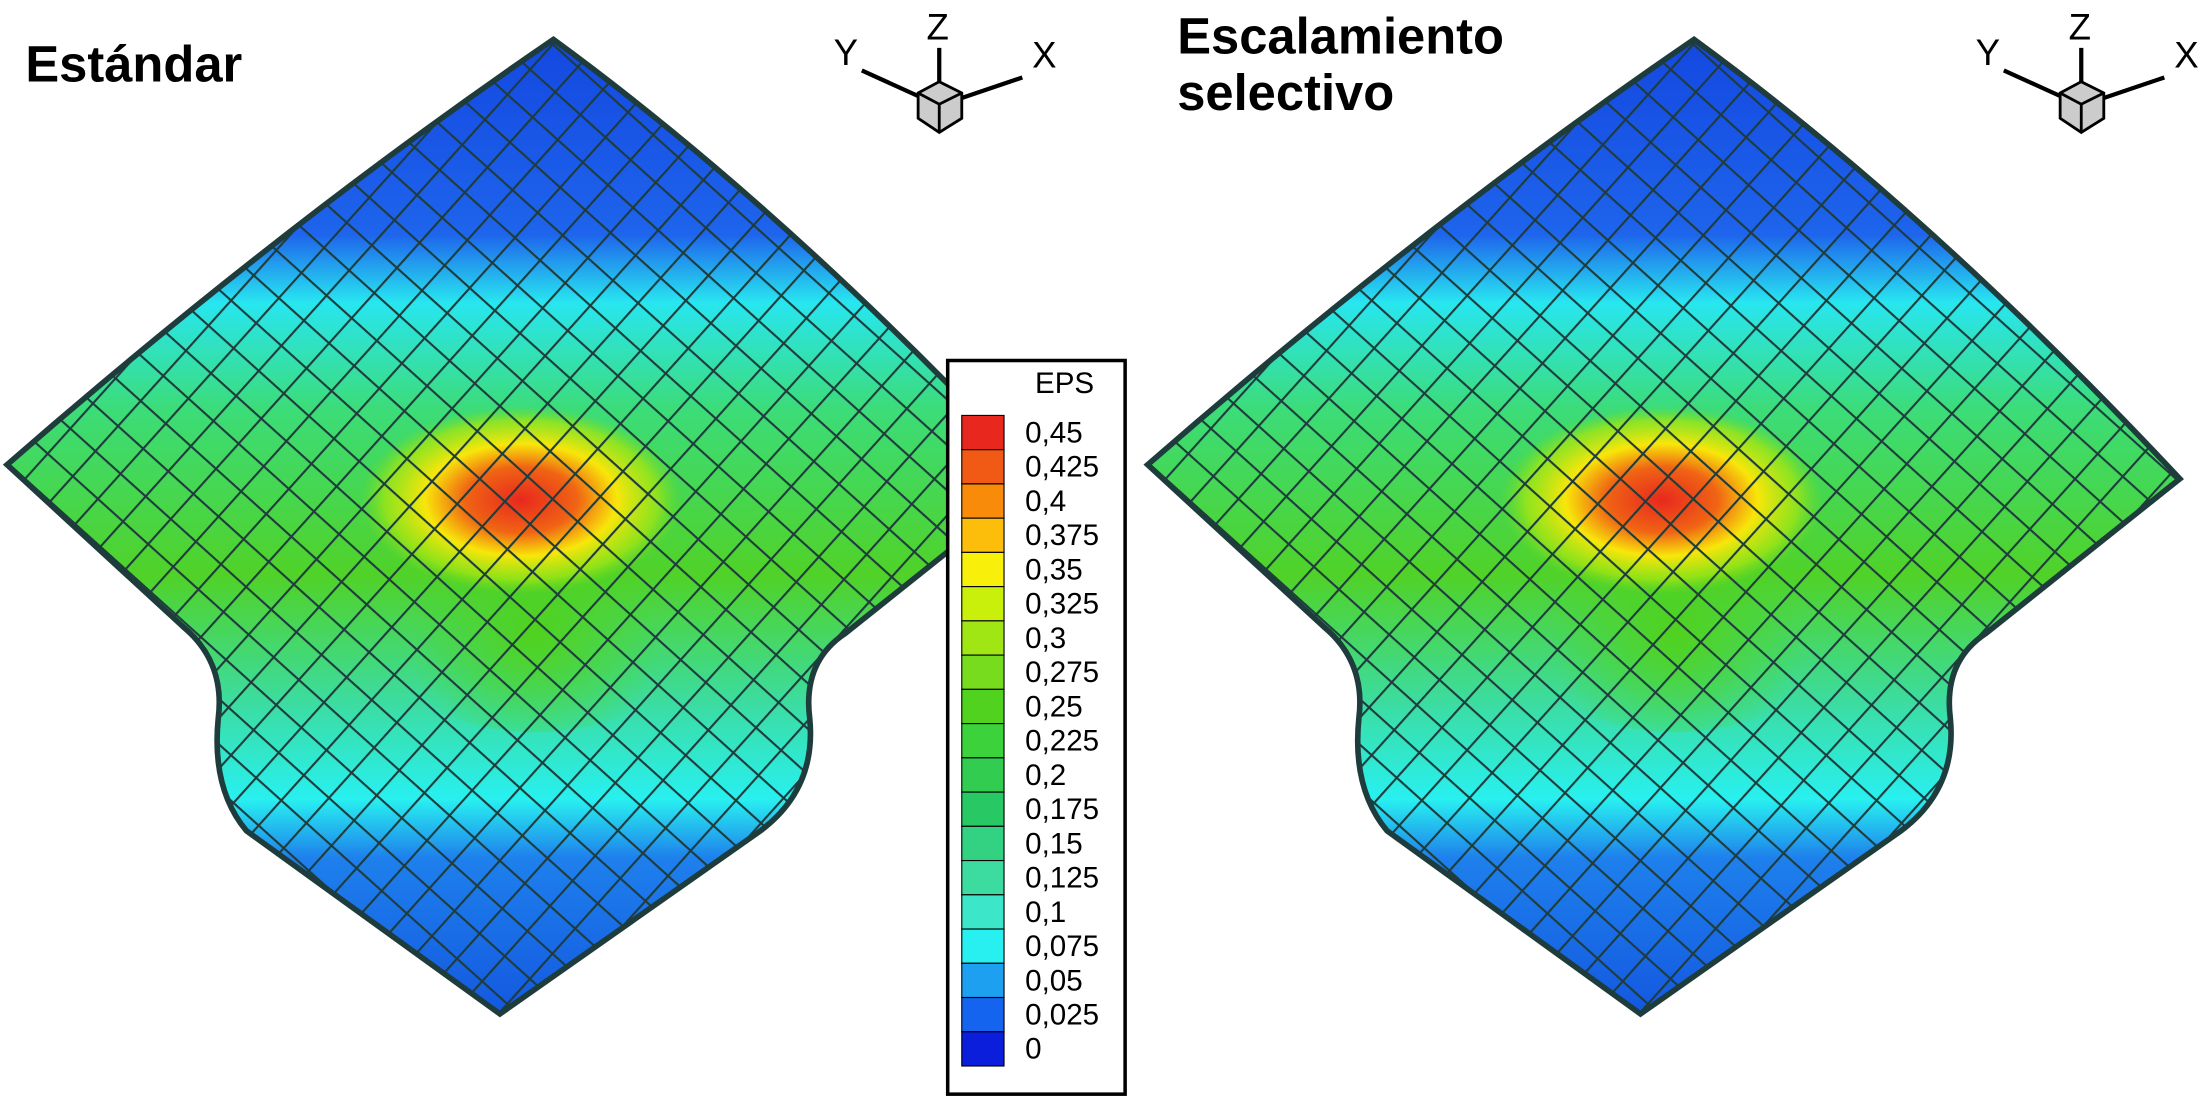 The height and width of the screenshot is (1097, 2208). Describe the element at coordinates (1062, 535) in the screenshot. I see `legend-label: 0,375` at that location.